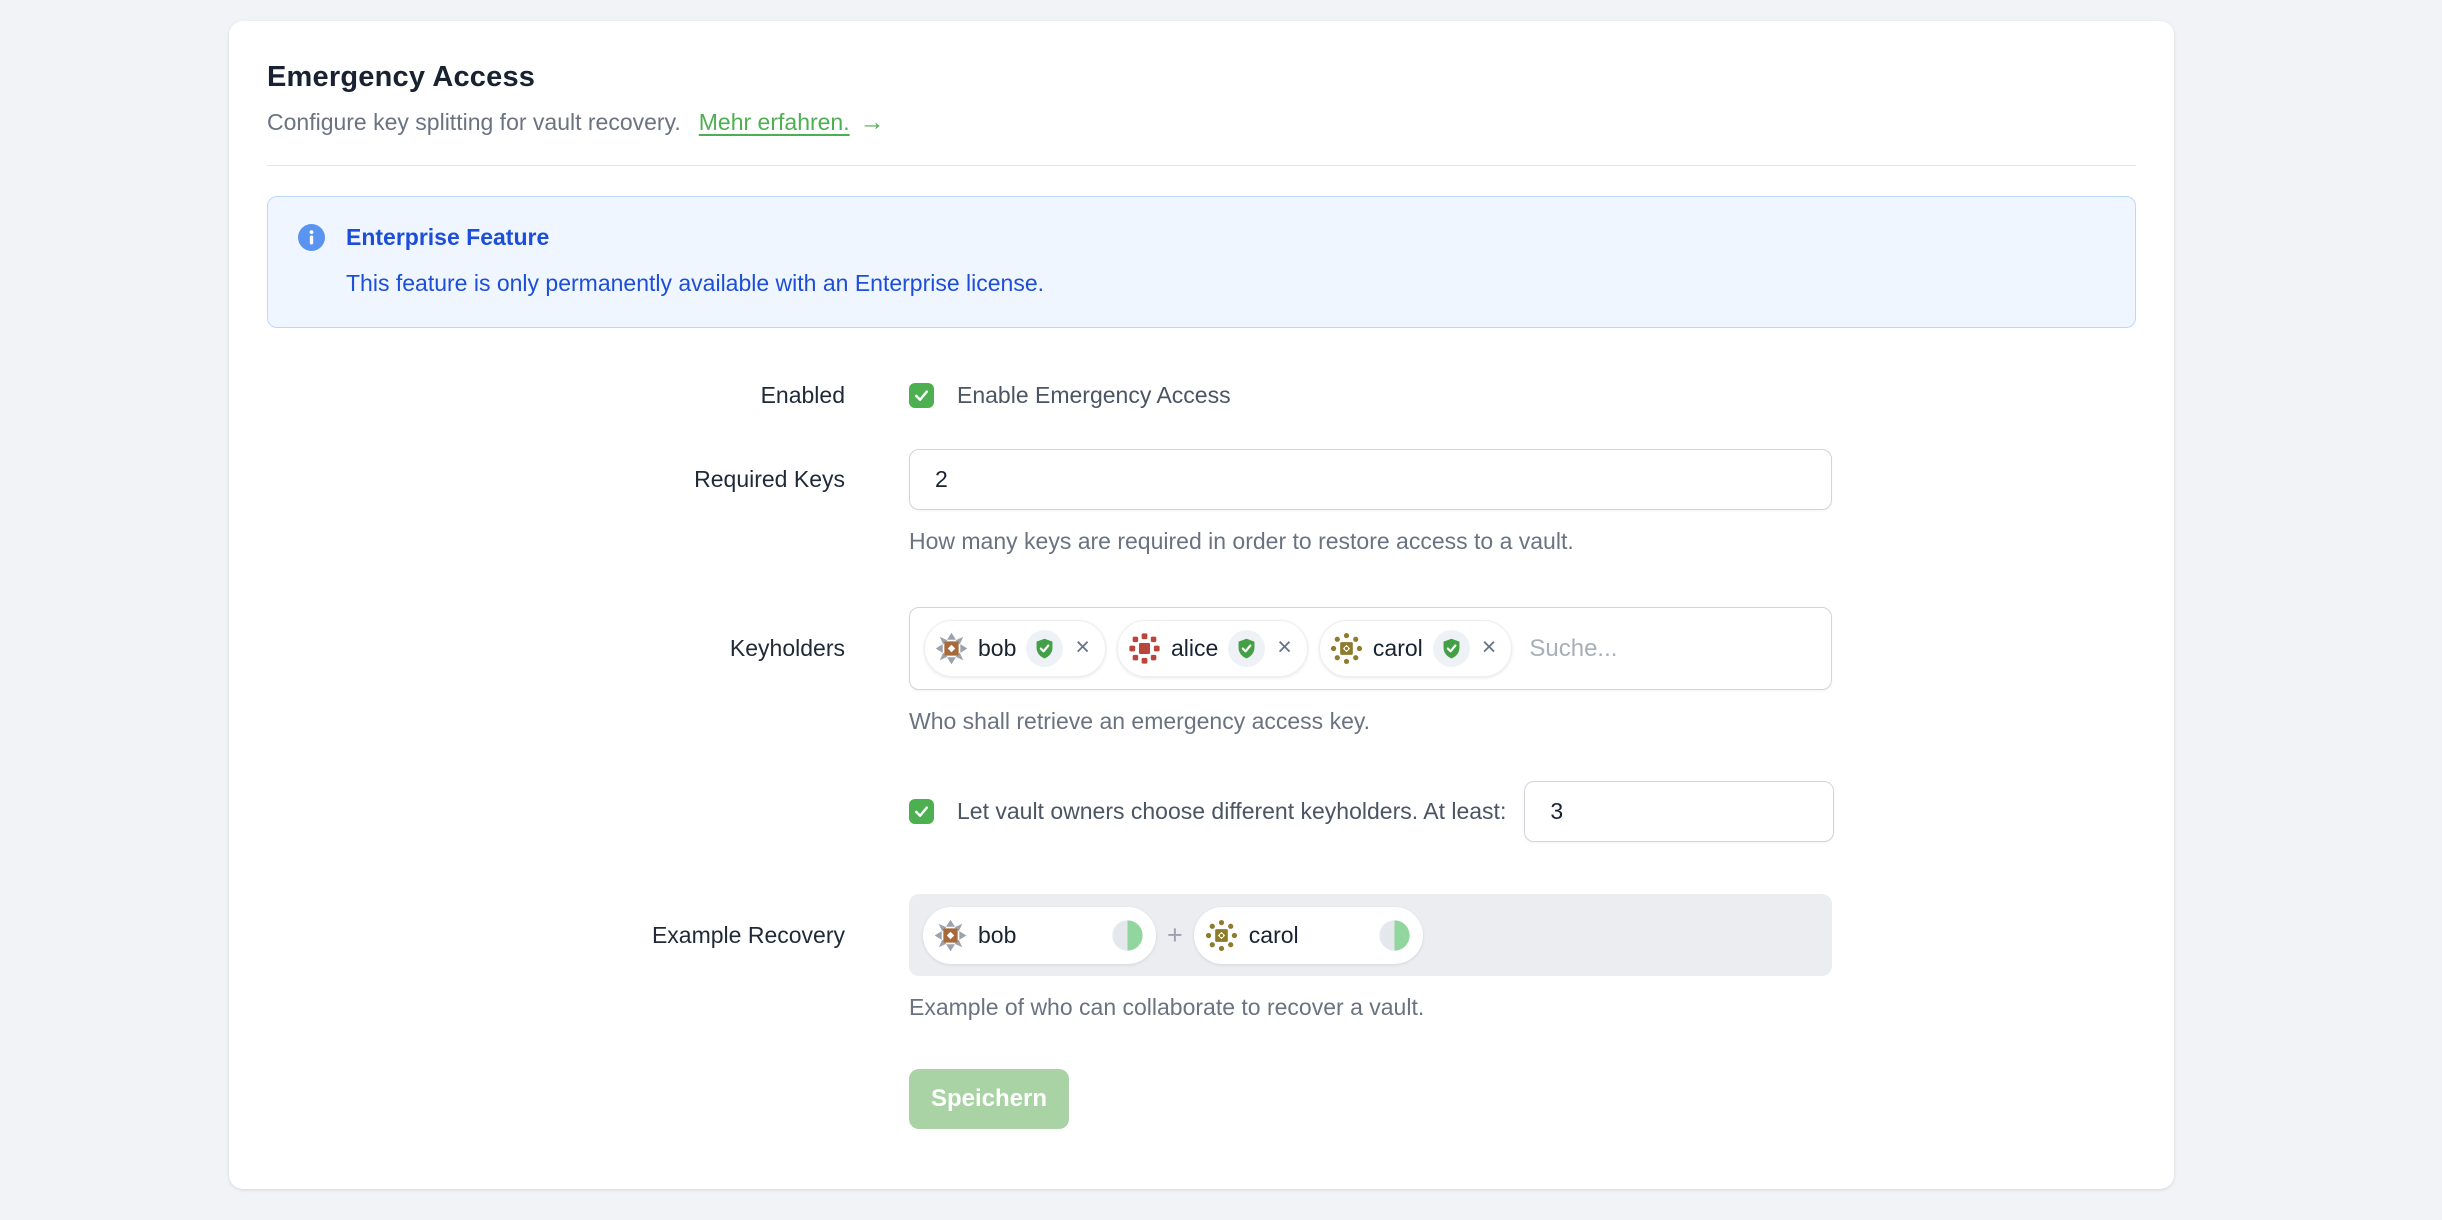 Image resolution: width=2442 pixels, height=1220 pixels. I want to click on header-divider, so click(1201, 165).